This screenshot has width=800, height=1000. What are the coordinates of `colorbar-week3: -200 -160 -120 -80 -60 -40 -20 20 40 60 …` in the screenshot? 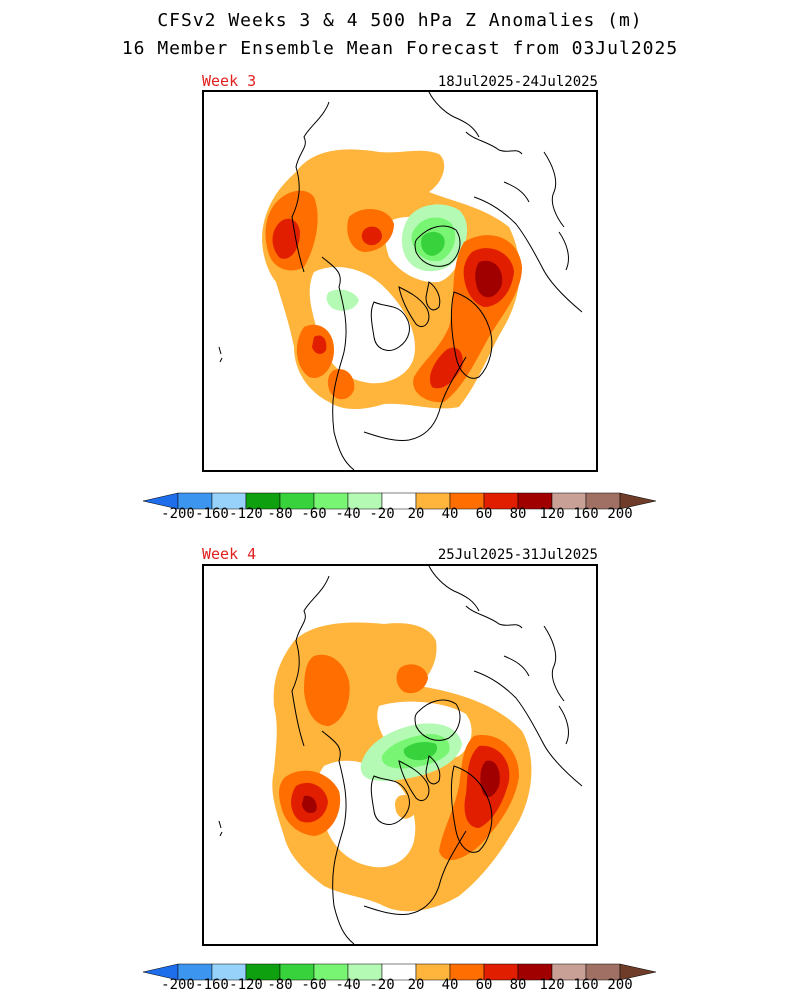 It's located at (400, 507).